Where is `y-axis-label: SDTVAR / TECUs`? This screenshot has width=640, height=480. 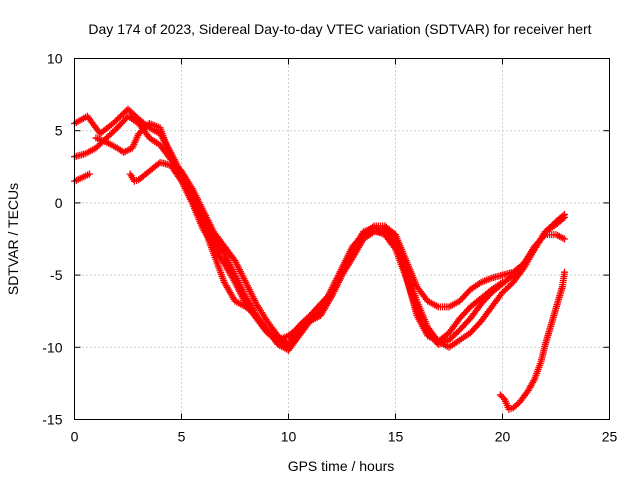 y-axis-label: SDTVAR / TECUs is located at coordinates (13, 239).